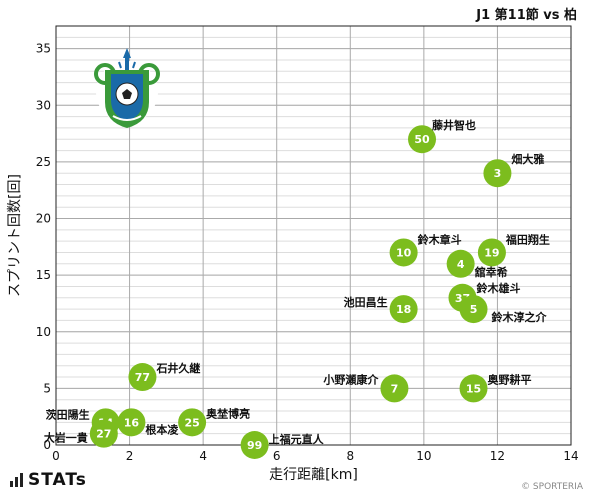 The height and width of the screenshot is (496, 591). I want to click on data-point: 27 大岩一貴, so click(81, 433).